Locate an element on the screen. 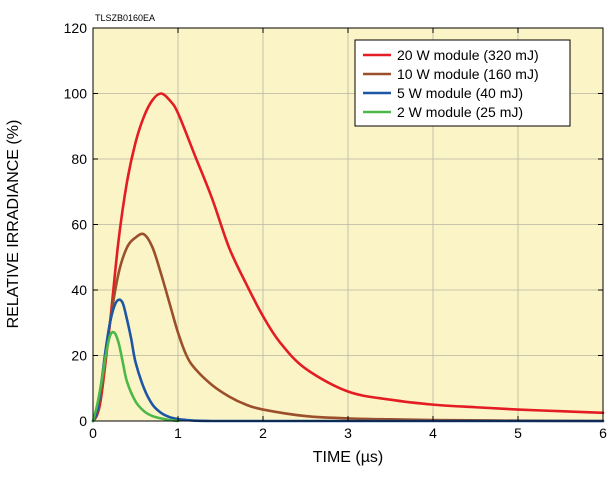 The height and width of the screenshot is (495, 608). legend-label-4: 2 W module (25 mJ) is located at coordinates (460, 112).